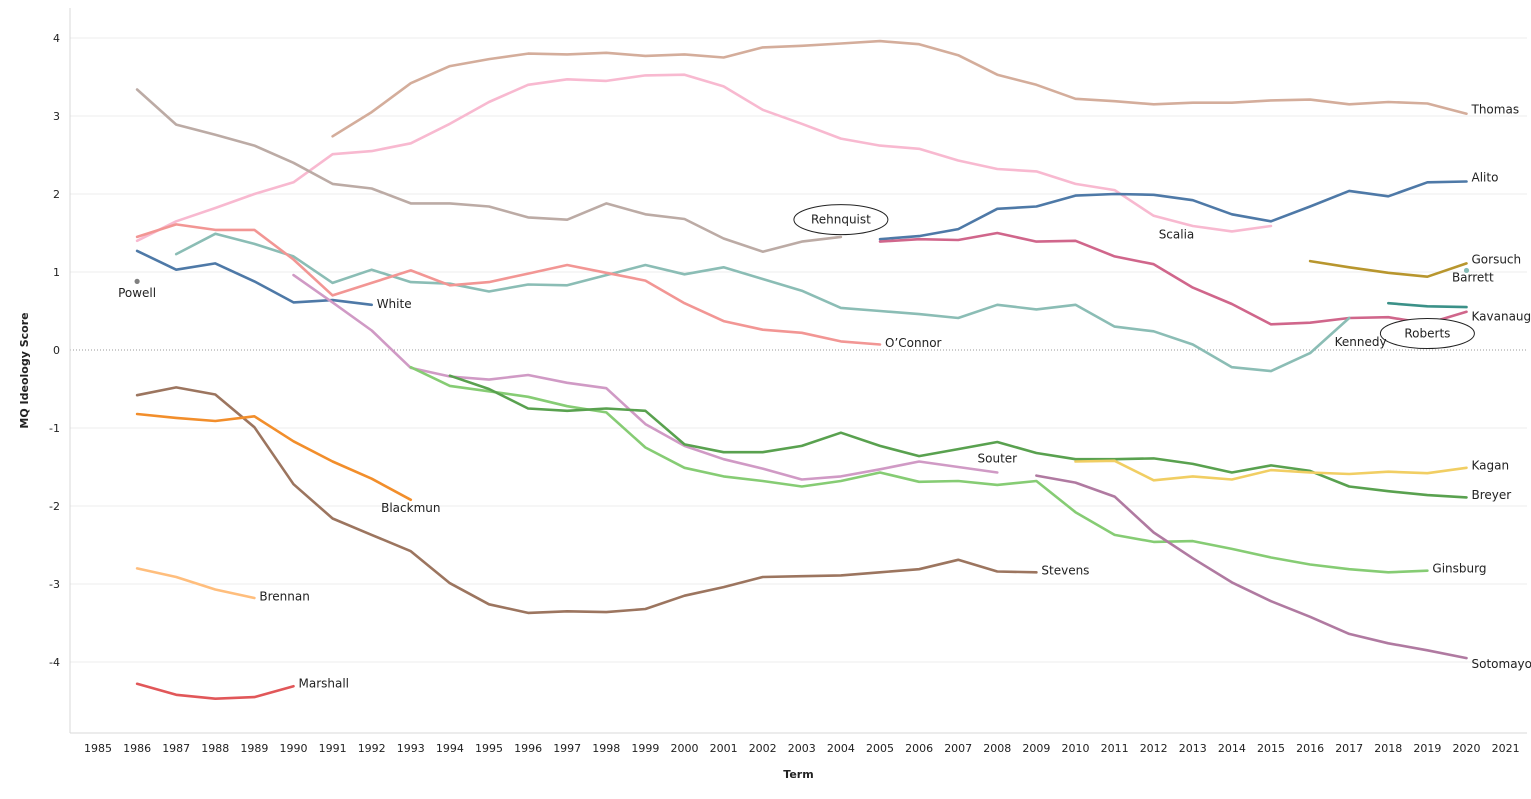 The image size is (1531, 799). What do you see at coordinates (1492, 495) in the screenshot?
I see `series-label-breyer: Breyer` at bounding box center [1492, 495].